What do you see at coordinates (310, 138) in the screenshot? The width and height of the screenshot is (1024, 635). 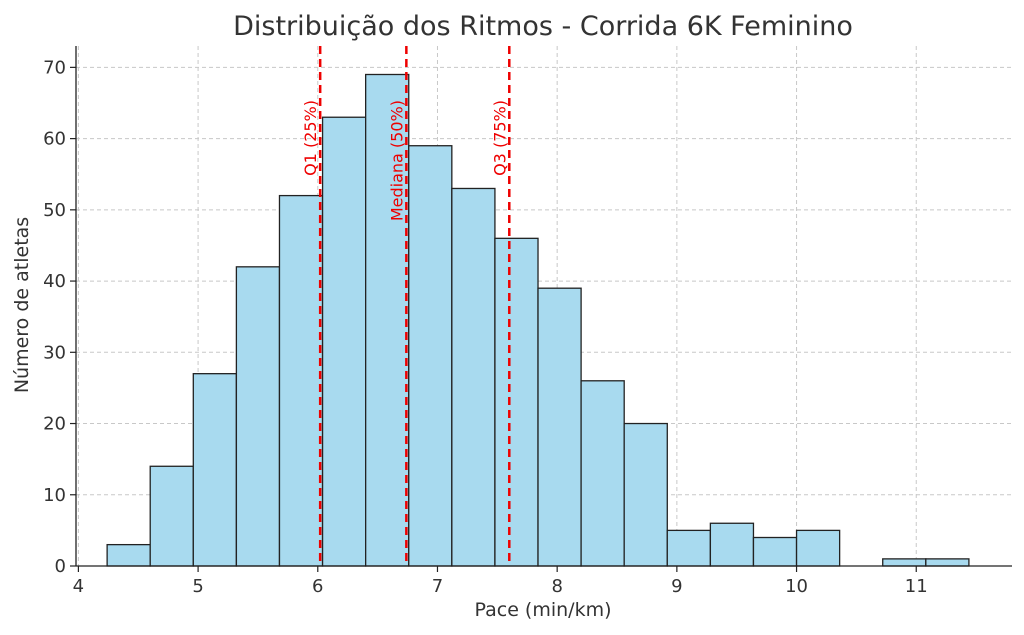 I see `quartile-label: Q1 (25%)` at bounding box center [310, 138].